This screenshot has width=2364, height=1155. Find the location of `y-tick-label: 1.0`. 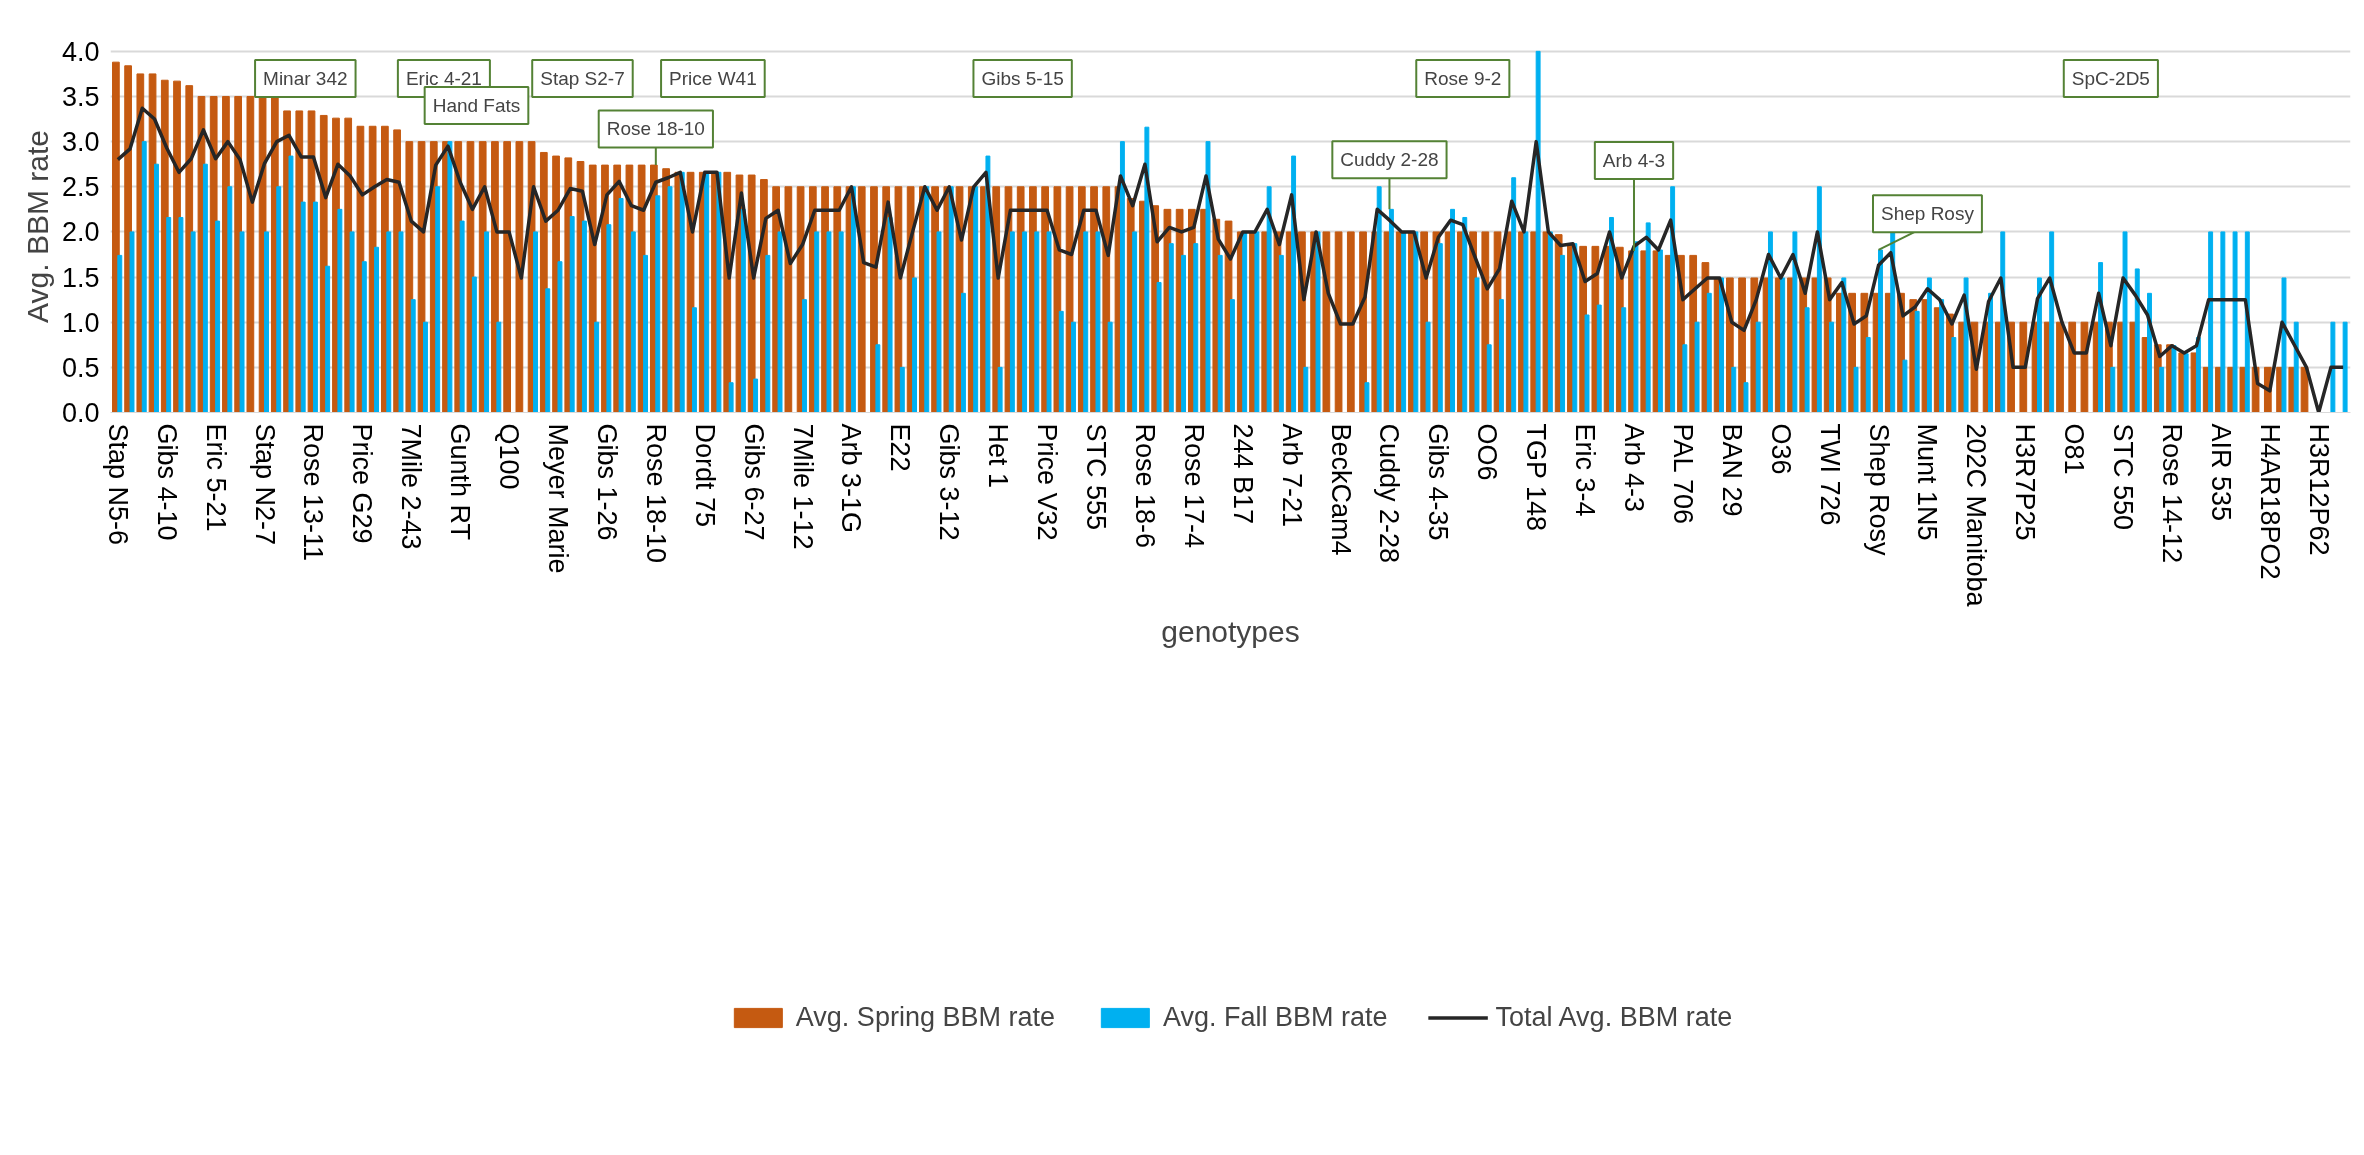

y-tick-label: 1.0 is located at coordinates (80, 322).